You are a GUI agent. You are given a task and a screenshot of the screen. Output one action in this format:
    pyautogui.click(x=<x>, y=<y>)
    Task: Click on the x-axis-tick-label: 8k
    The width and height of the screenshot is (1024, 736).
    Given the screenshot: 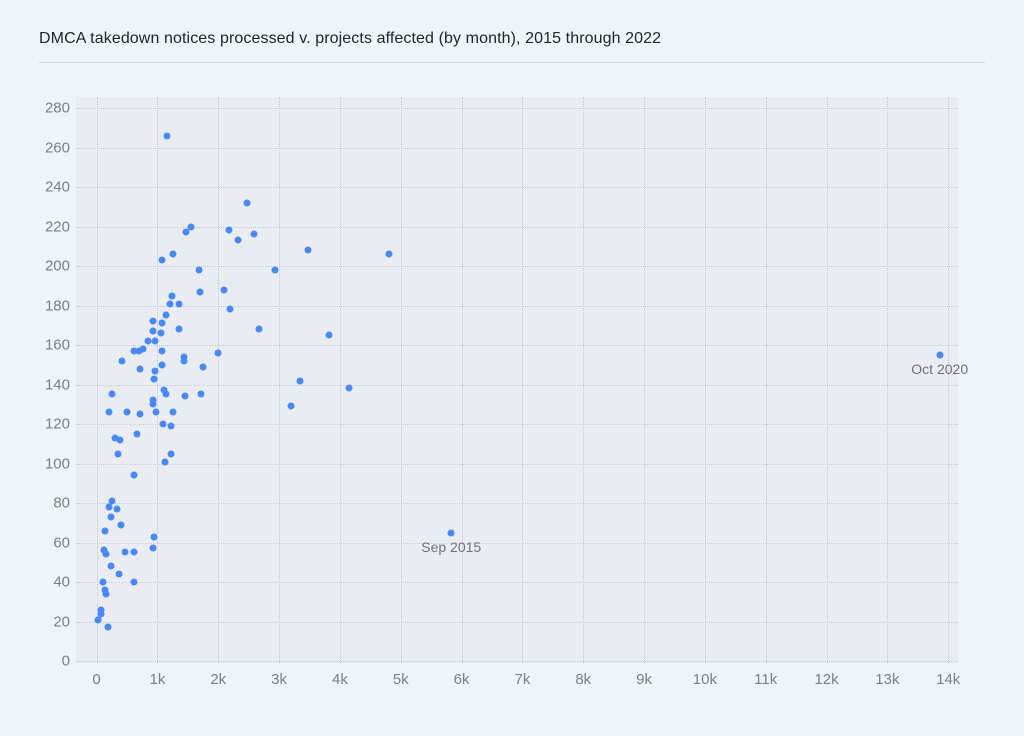 What is the action you would take?
    pyautogui.click(x=583, y=679)
    